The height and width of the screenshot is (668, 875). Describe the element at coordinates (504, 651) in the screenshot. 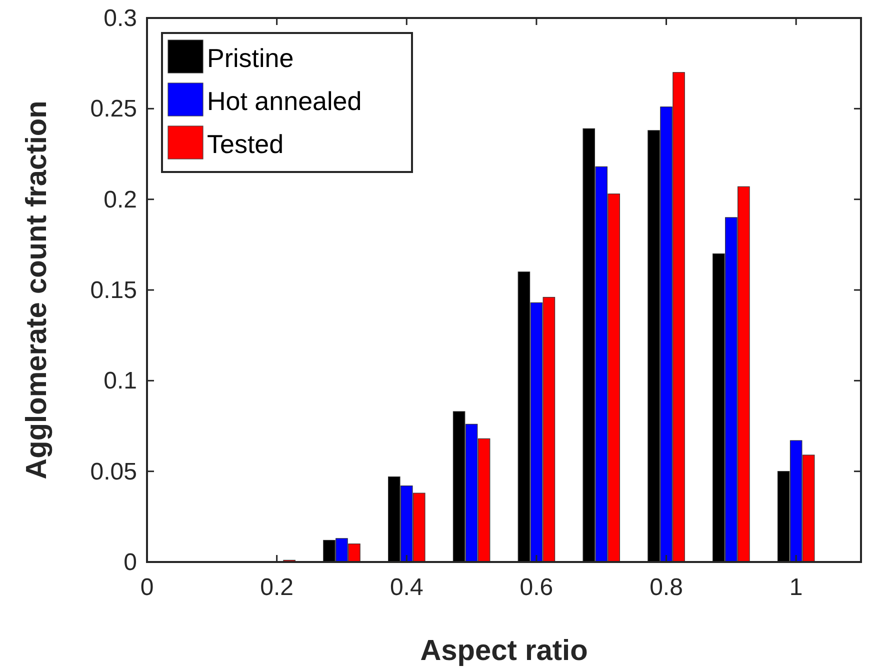

I see `x-axis-title: Aspect ratio` at that location.